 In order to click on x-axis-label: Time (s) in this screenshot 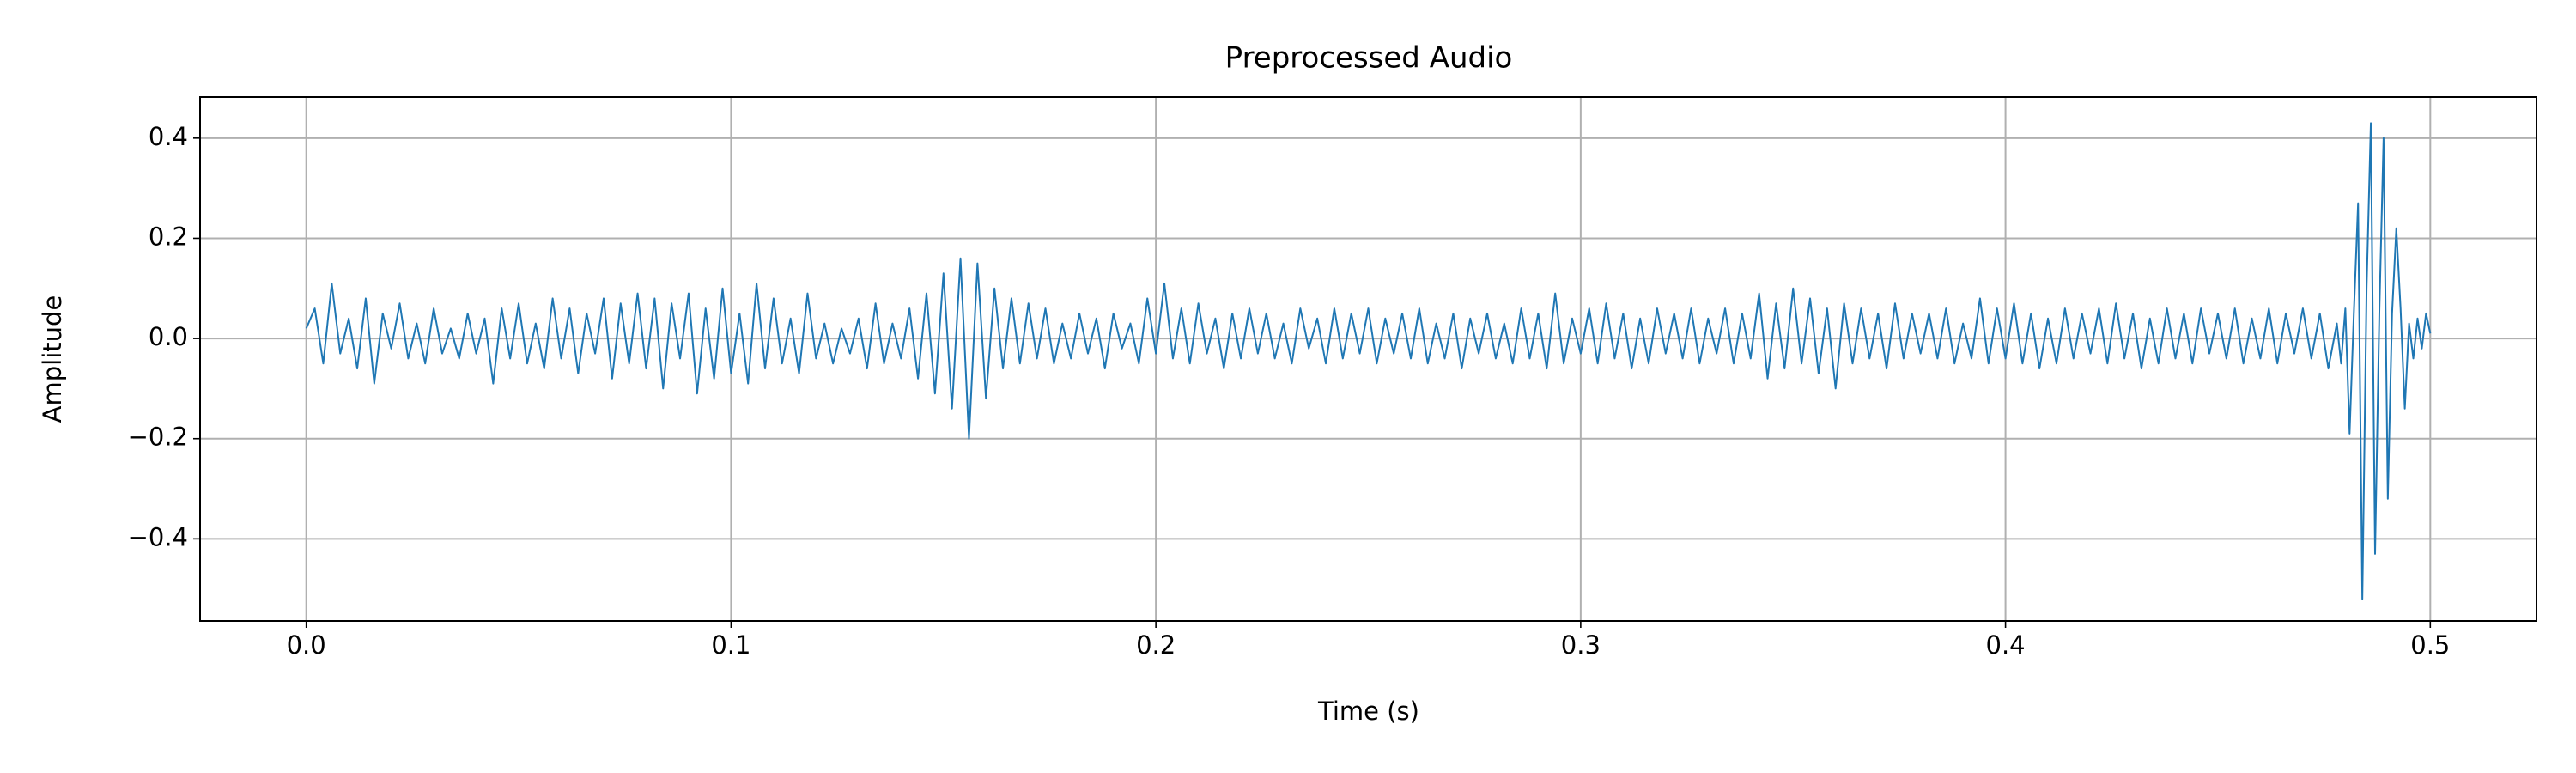, I will do `click(1368, 711)`.